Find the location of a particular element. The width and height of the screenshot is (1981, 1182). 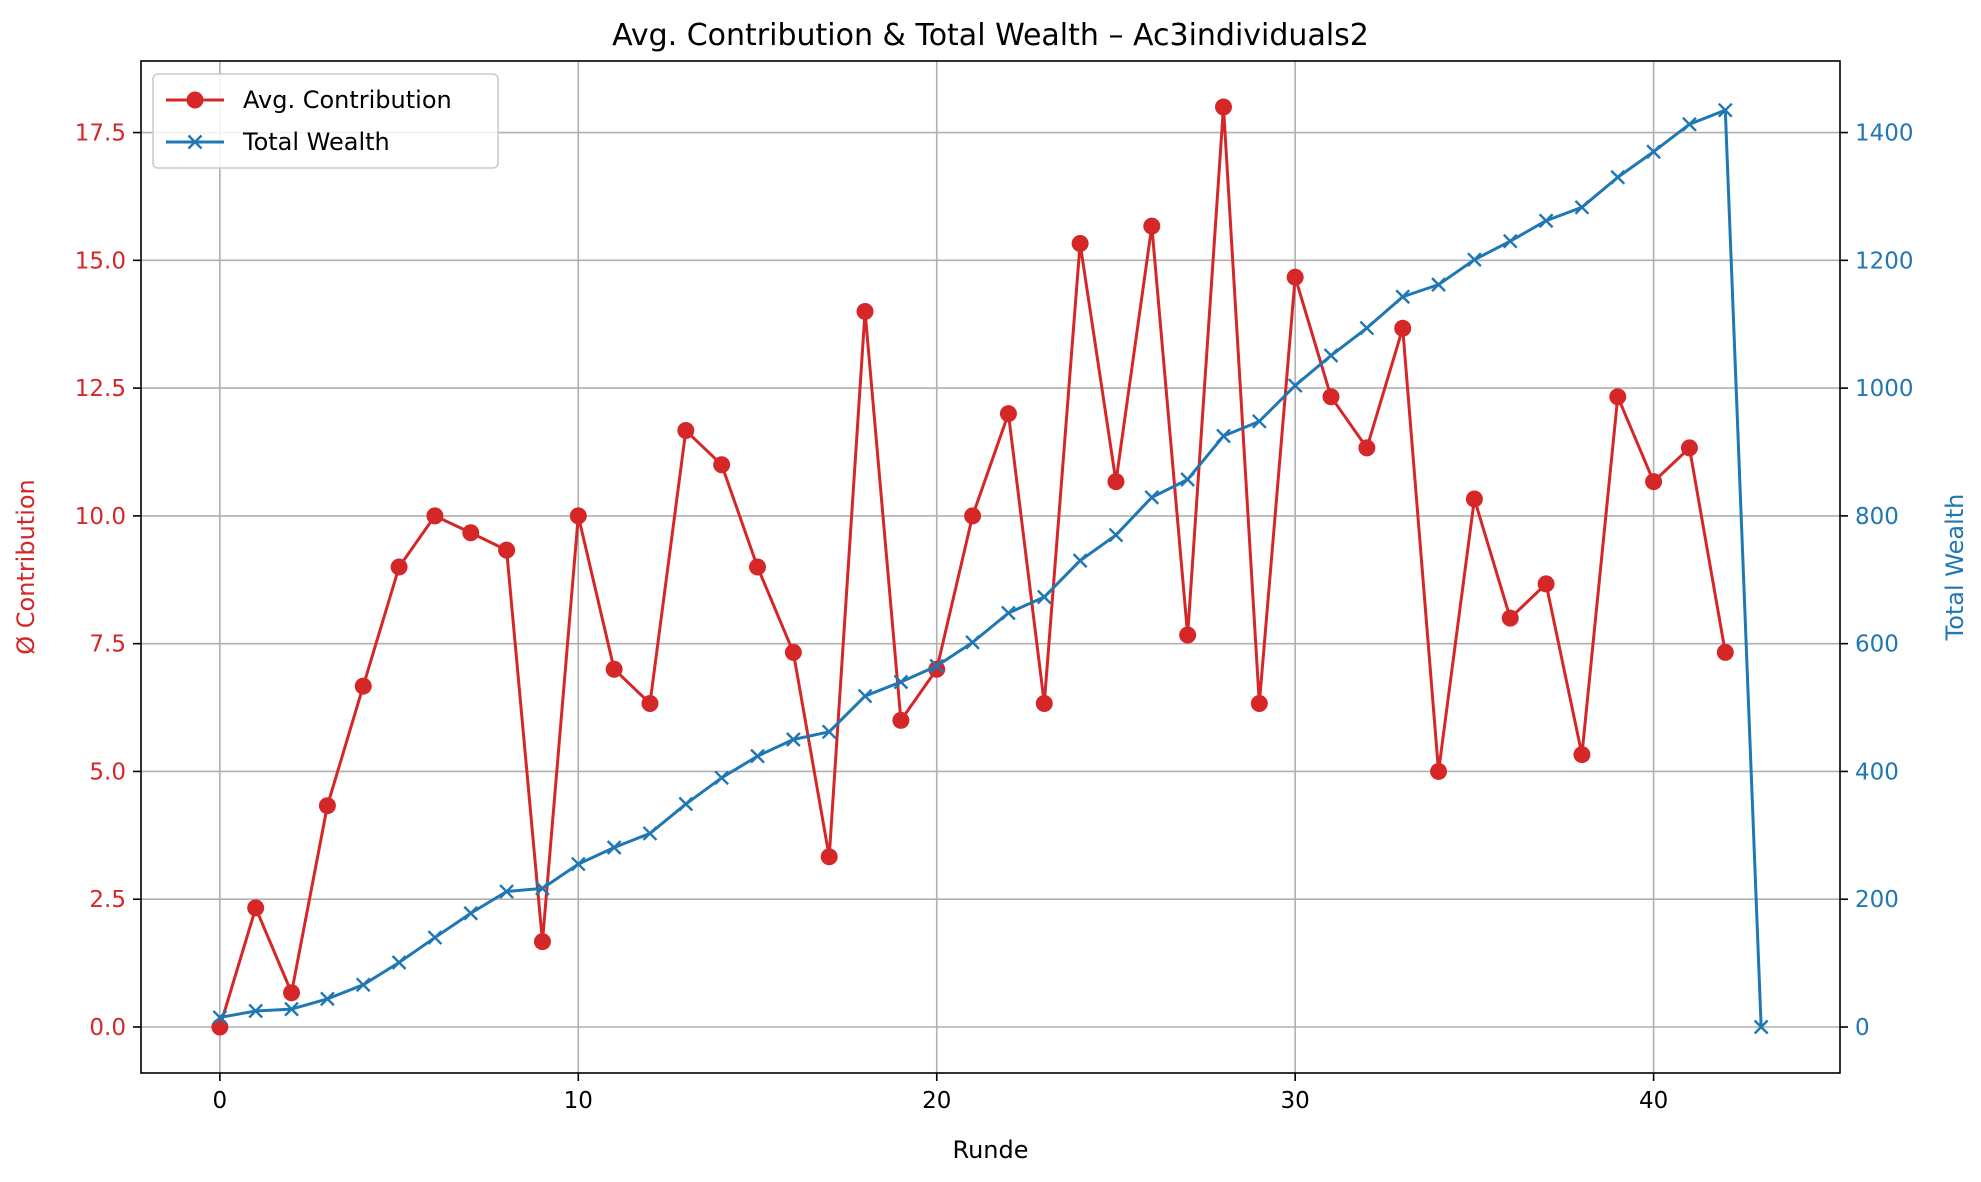

y-right-tick-label: 200 is located at coordinates (1877, 900).